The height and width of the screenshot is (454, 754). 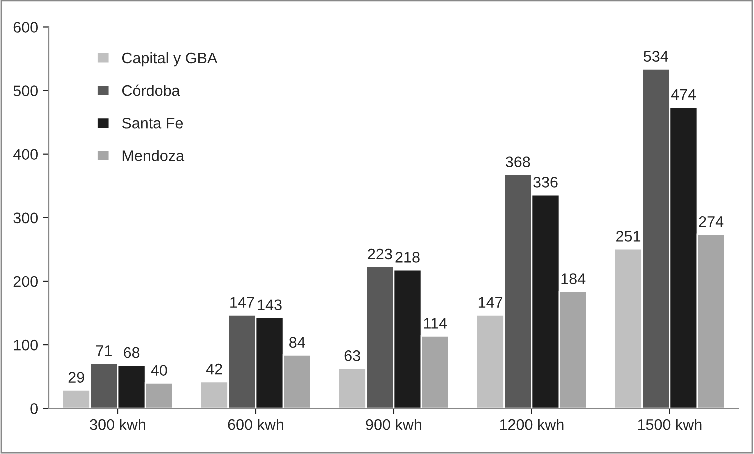 What do you see at coordinates (170, 59) in the screenshot?
I see `legend-label: Capital y GBA` at bounding box center [170, 59].